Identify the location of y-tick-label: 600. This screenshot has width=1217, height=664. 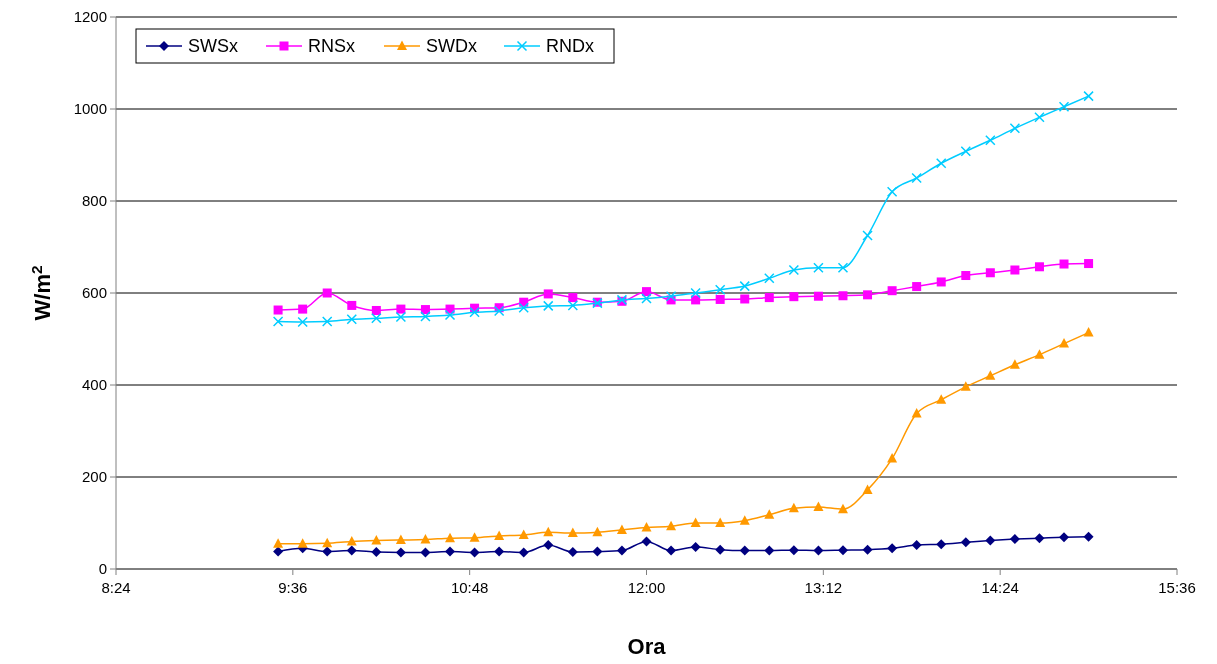
(94, 293).